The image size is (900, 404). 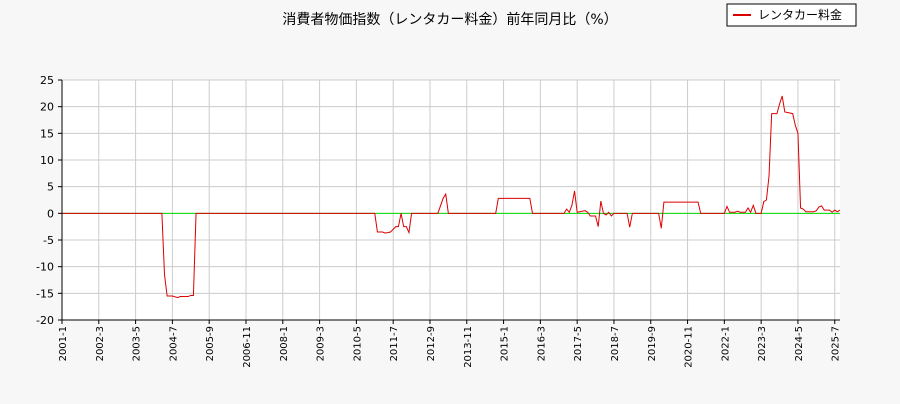 I want to click on x-tick-label: 2004-7, so click(x=173, y=343).